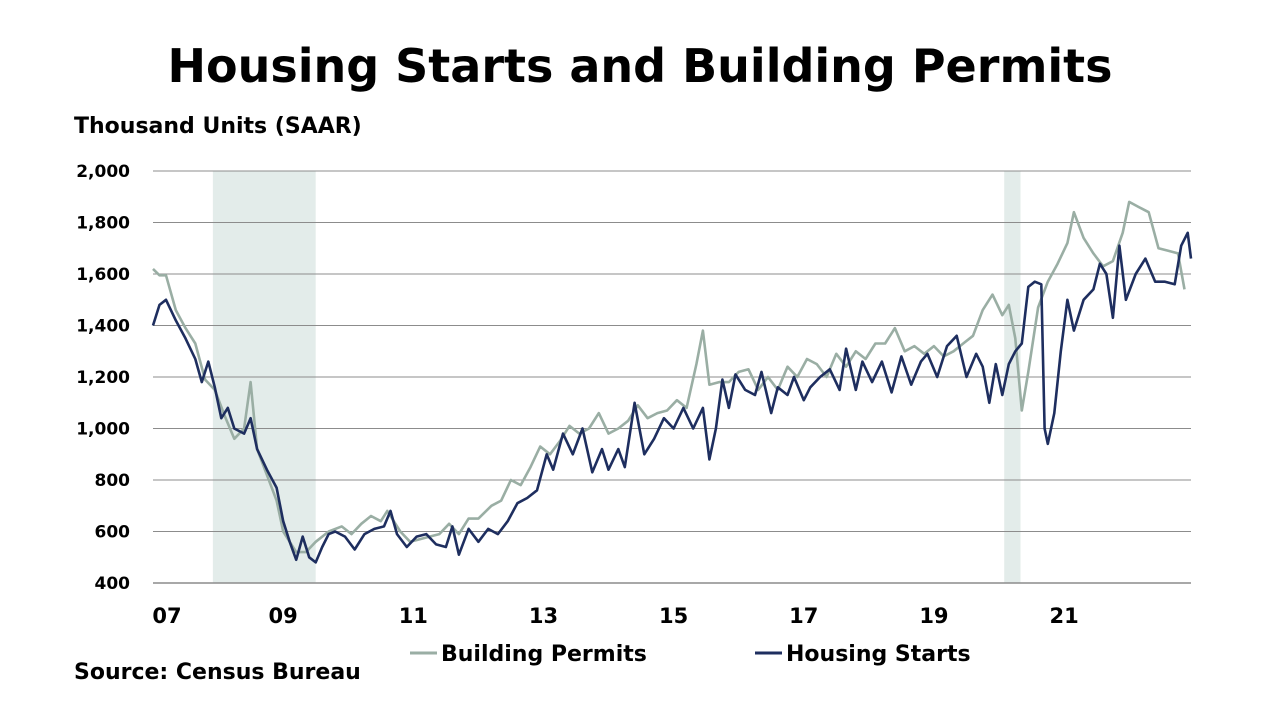 The width and height of the screenshot is (1280, 720). Describe the element at coordinates (543, 616) in the screenshot. I see `x-tick-label: 13` at that location.